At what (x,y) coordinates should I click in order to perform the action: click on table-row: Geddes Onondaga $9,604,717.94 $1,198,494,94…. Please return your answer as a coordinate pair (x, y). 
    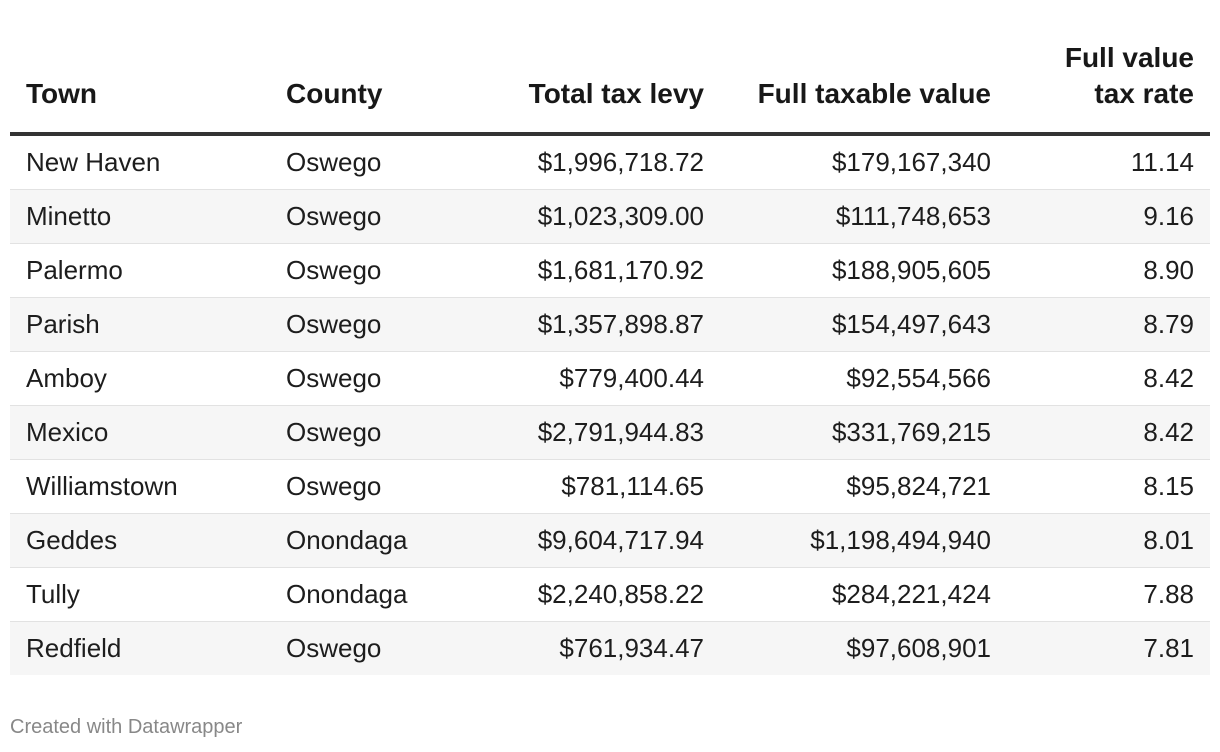
    Looking at the image, I should click on (610, 540).